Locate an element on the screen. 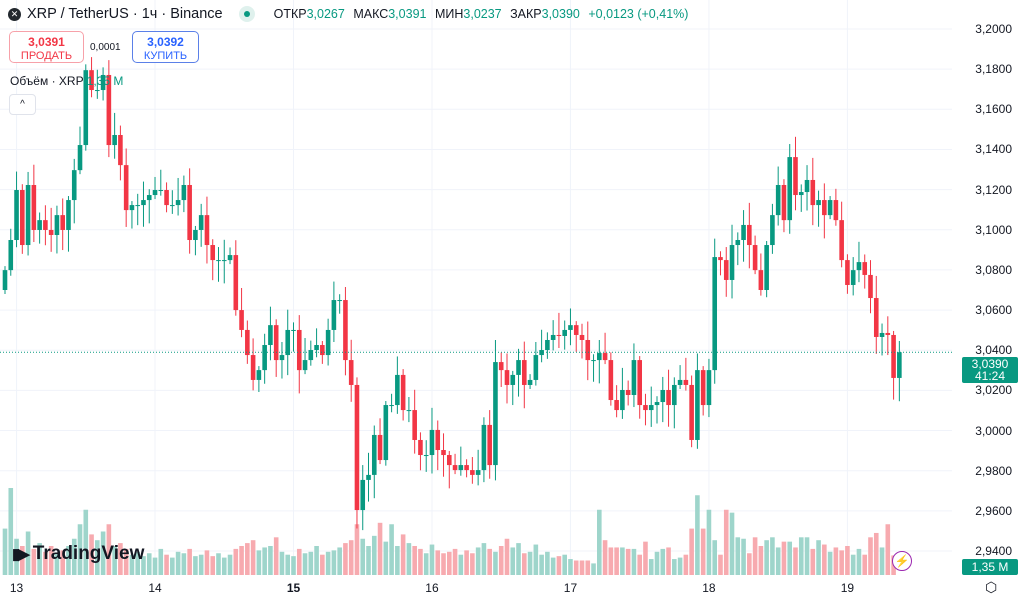 This screenshot has height=599, width=1024. price-axis-label: 3,0200 is located at coordinates (993, 390).